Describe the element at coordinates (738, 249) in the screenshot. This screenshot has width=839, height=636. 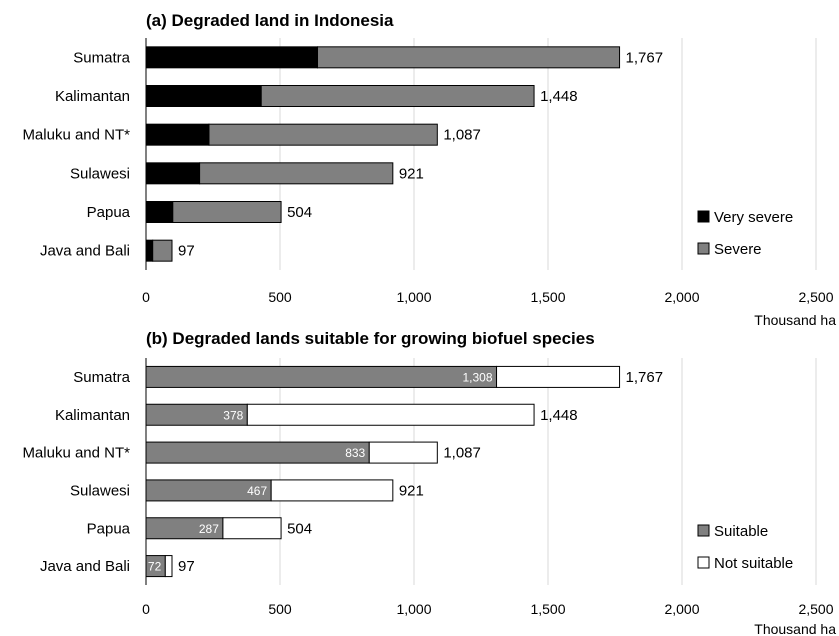
I see `legend-label: Severe` at that location.